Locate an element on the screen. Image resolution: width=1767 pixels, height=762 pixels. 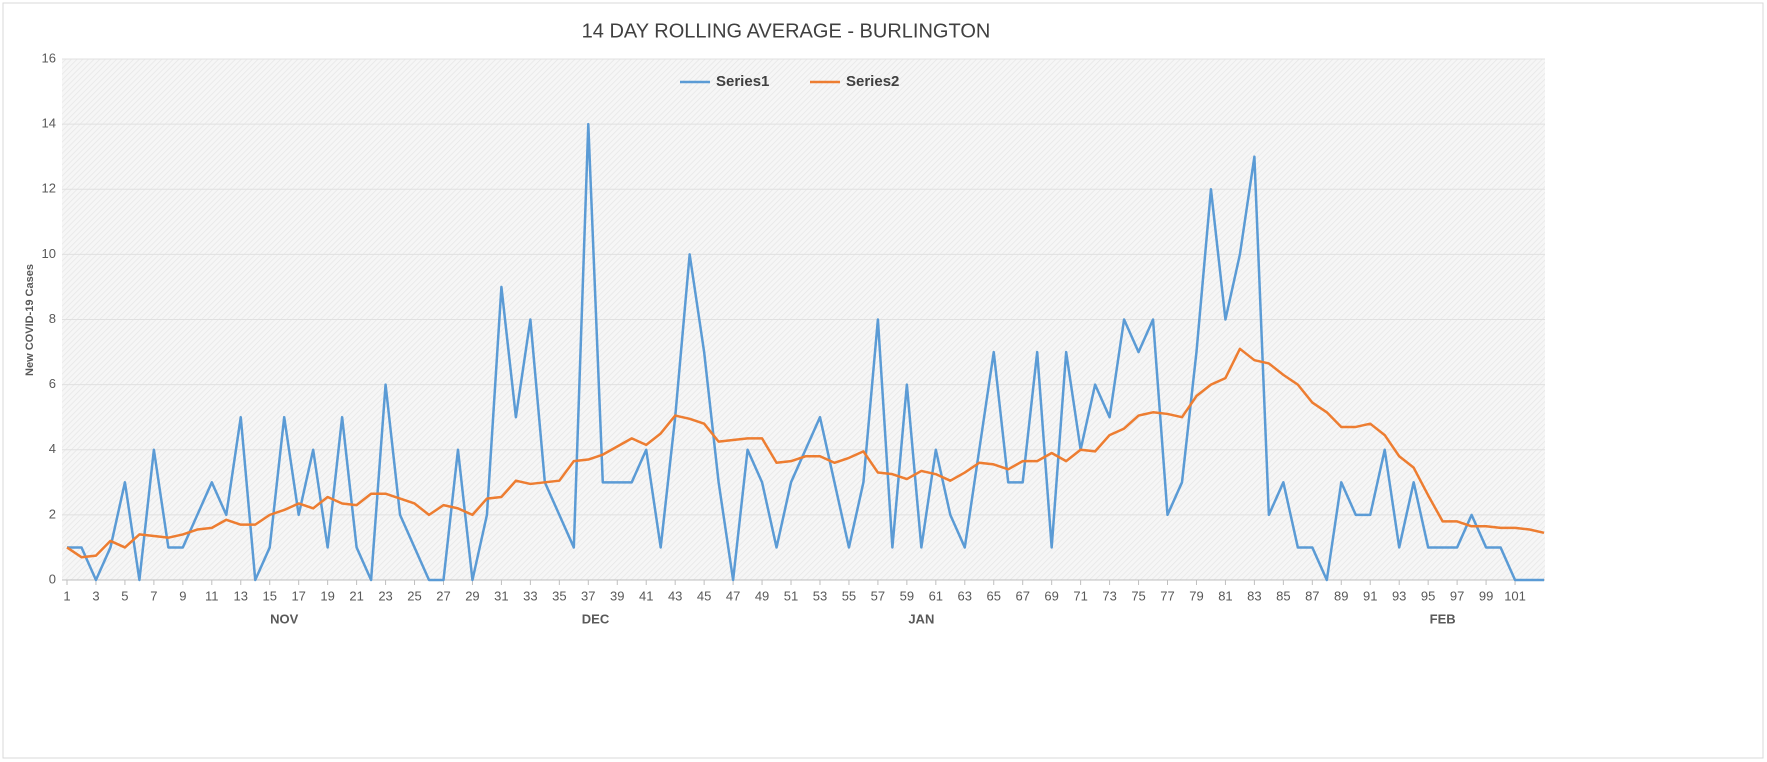
x-tick-label: 19 is located at coordinates (327, 595).